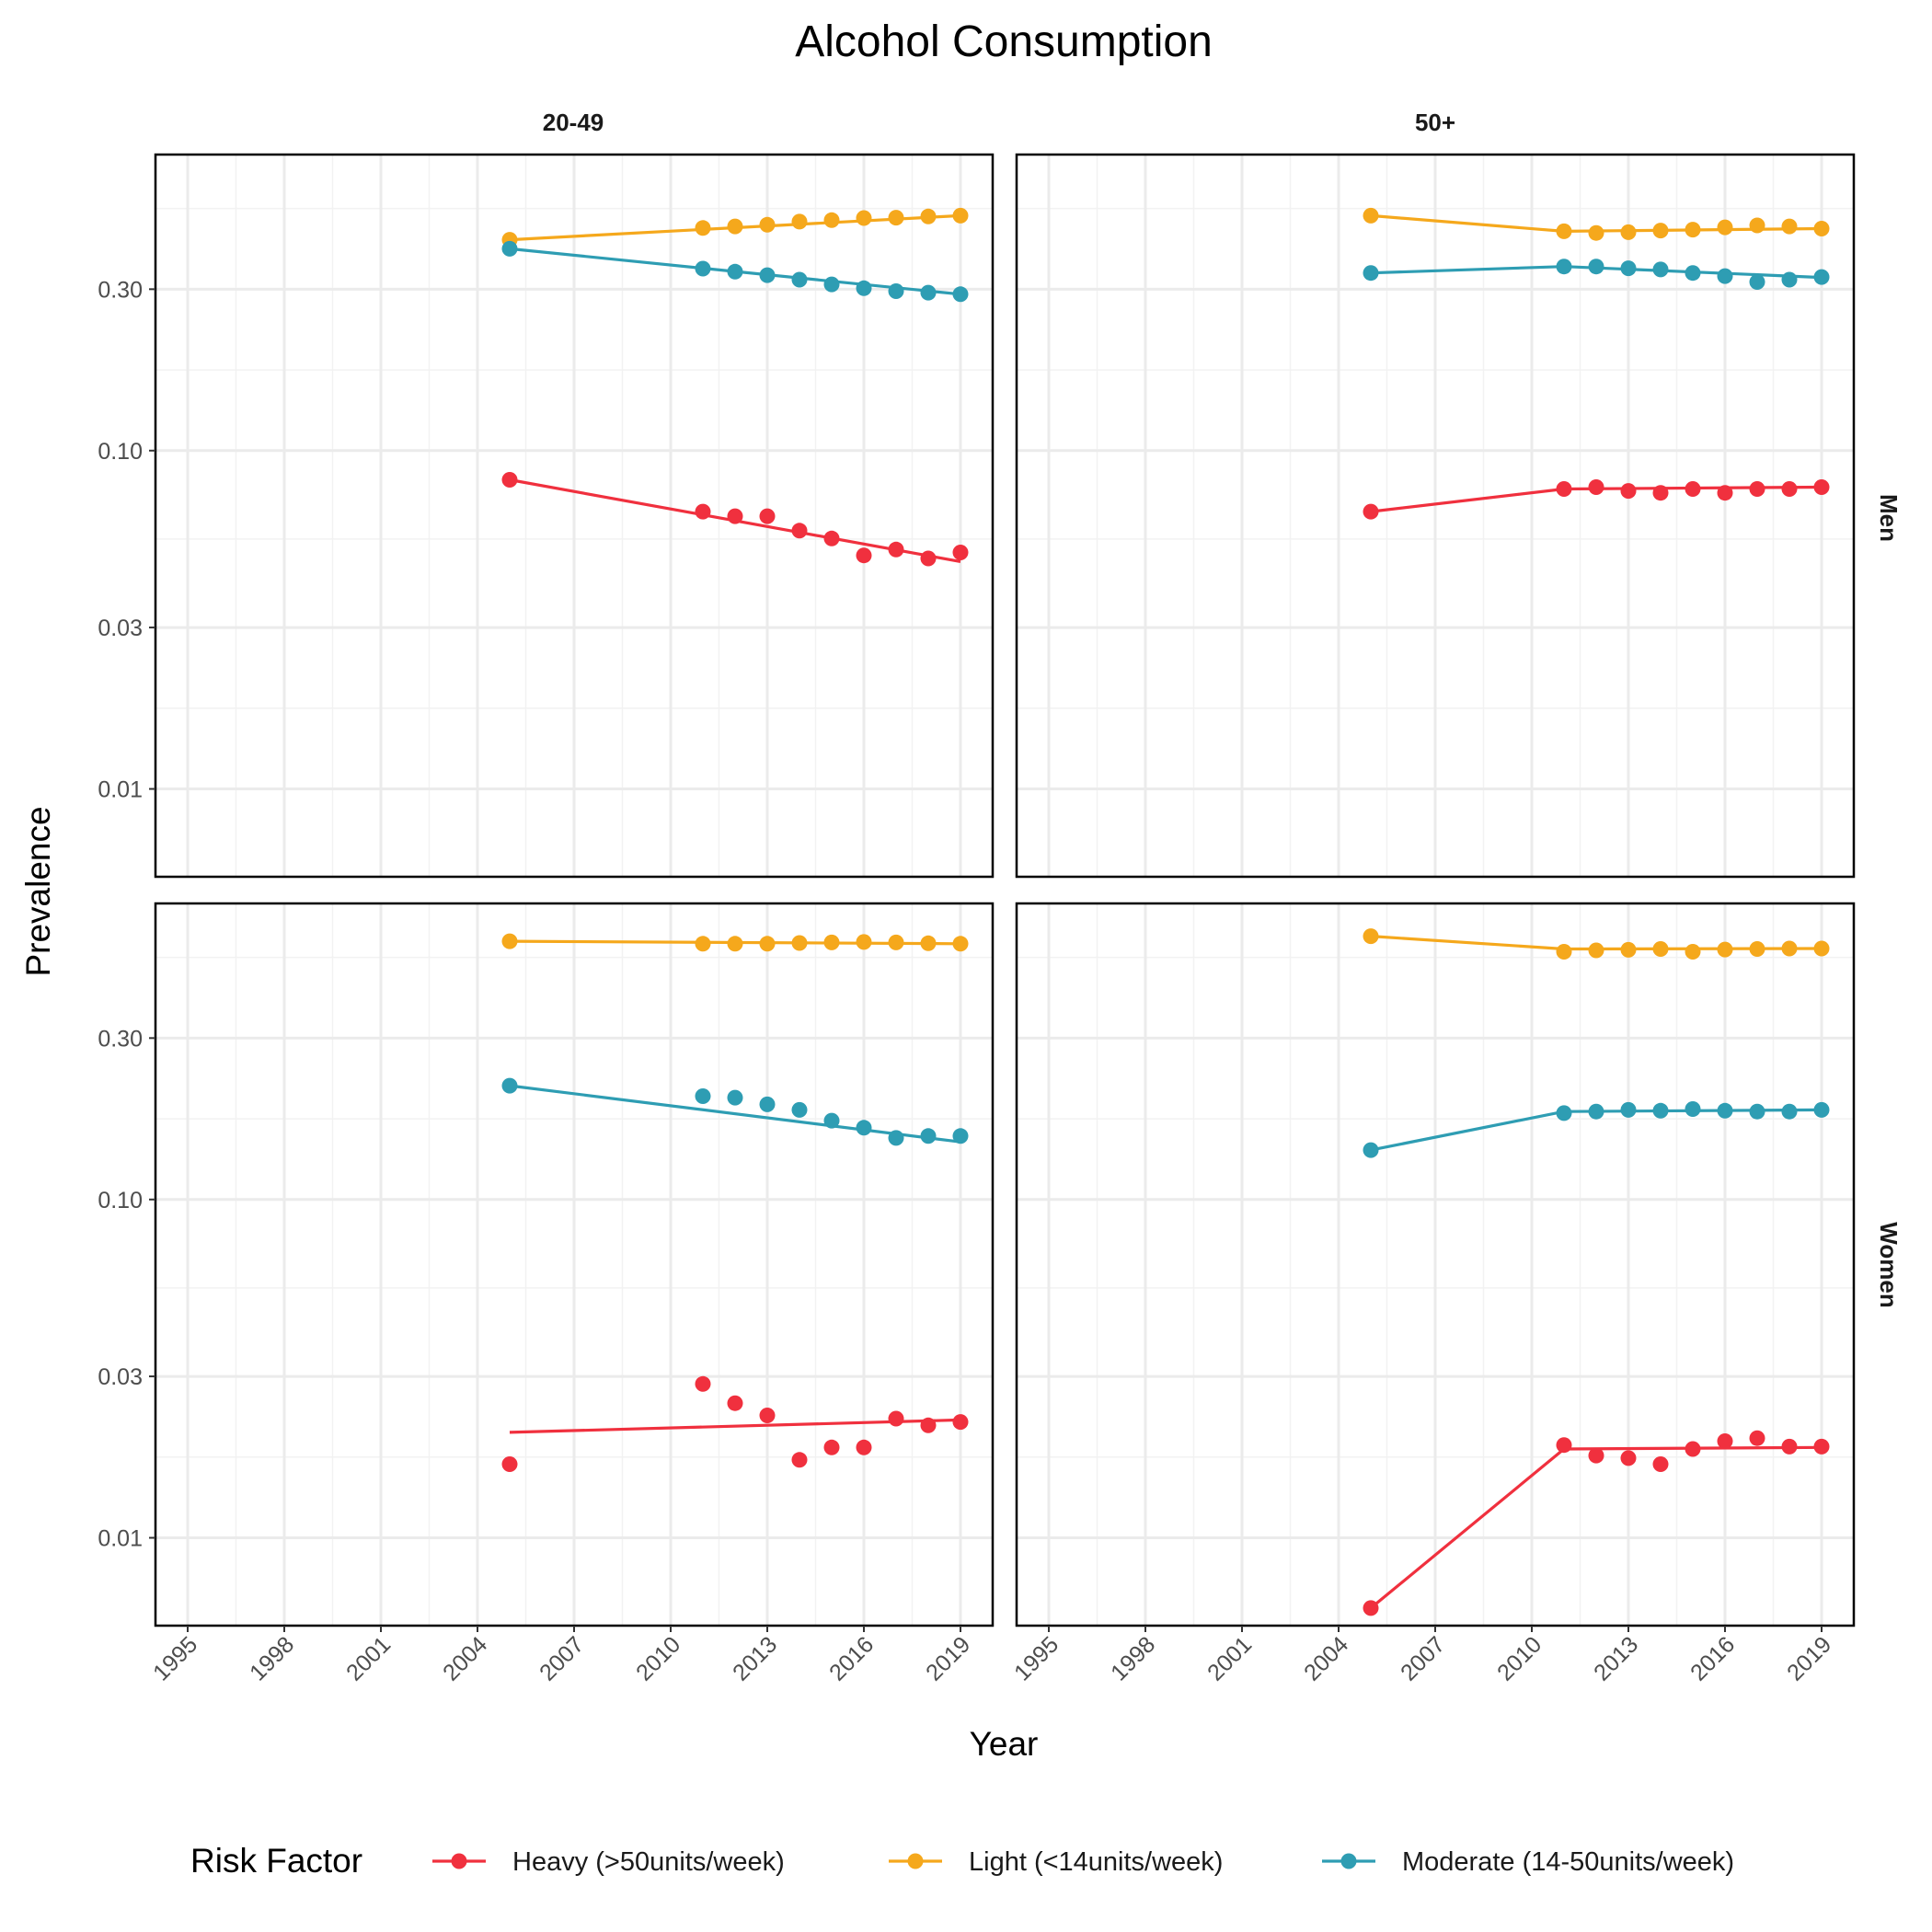  What do you see at coordinates (120, 1377) in the screenshot?
I see `y-tick-label: 0.03` at bounding box center [120, 1377].